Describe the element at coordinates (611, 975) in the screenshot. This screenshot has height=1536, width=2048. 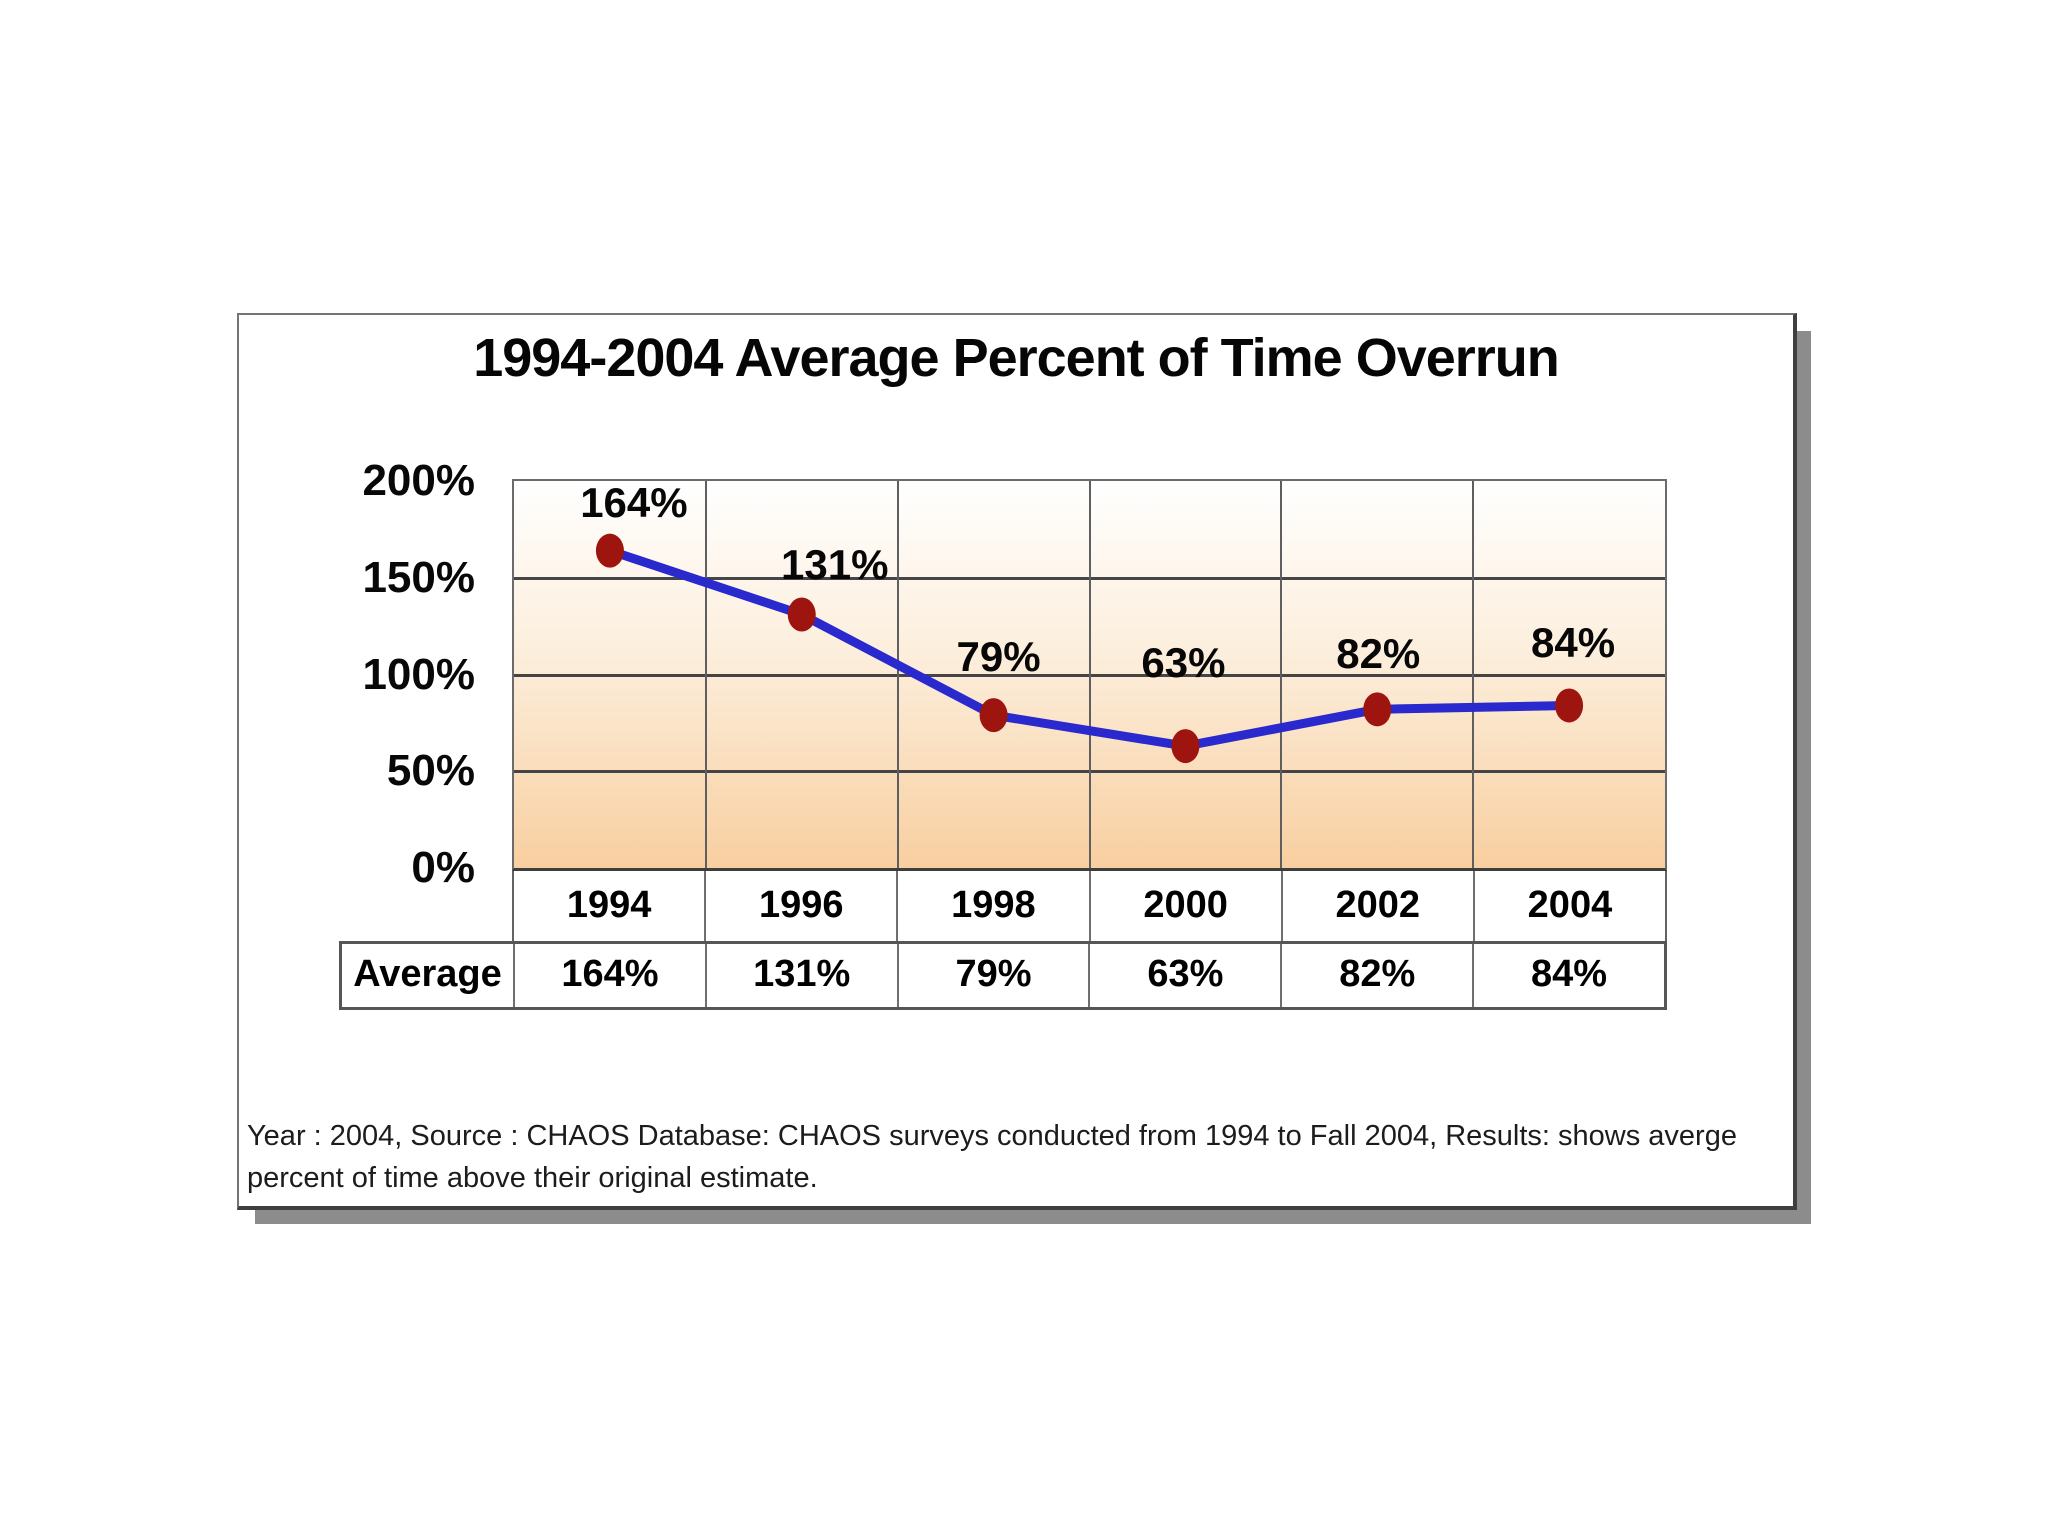
I see `average-value-cell: 164%` at that location.